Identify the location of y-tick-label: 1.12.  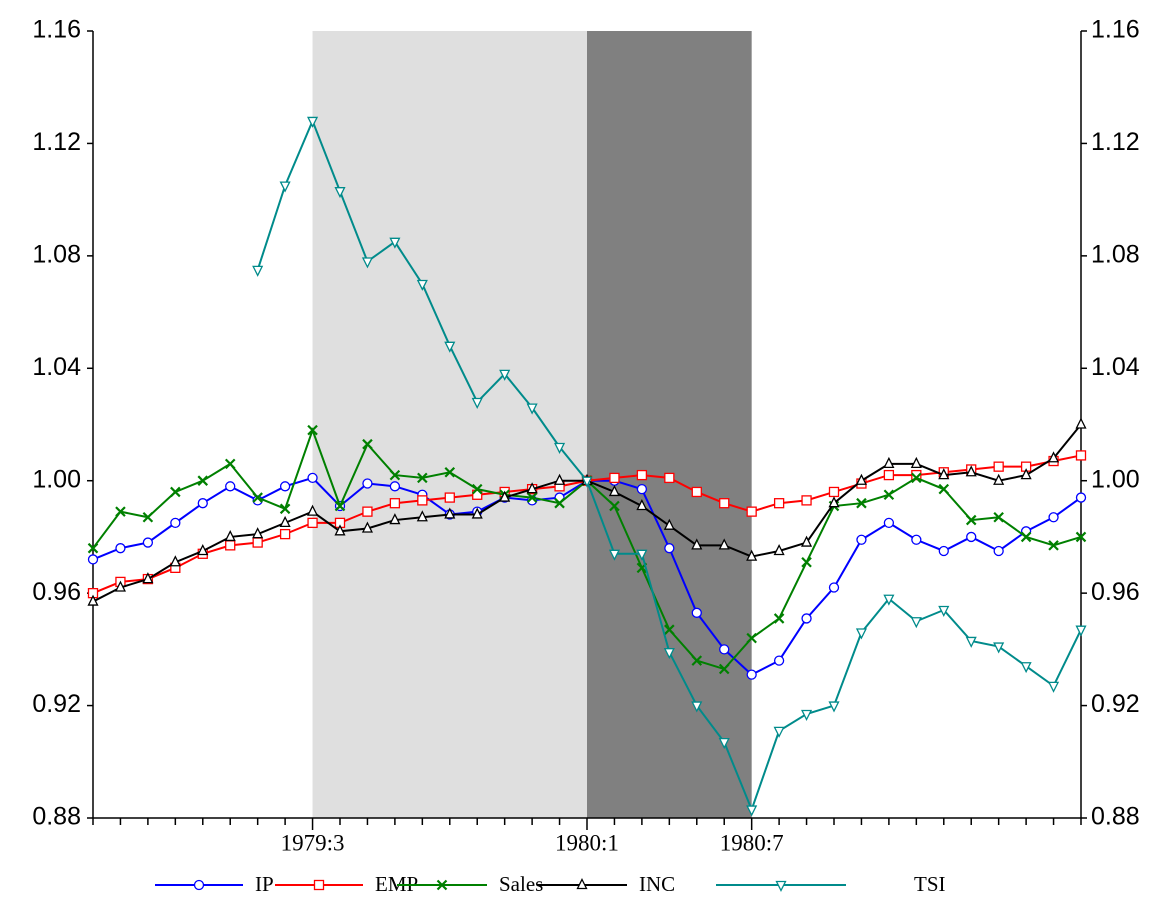
(56, 142).